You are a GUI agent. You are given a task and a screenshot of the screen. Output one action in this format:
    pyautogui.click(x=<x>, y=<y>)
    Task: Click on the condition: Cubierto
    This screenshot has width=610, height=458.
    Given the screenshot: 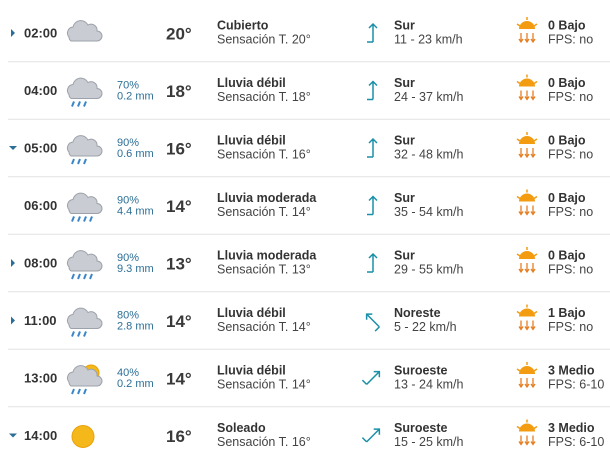 What is the action you would take?
    pyautogui.click(x=243, y=25)
    